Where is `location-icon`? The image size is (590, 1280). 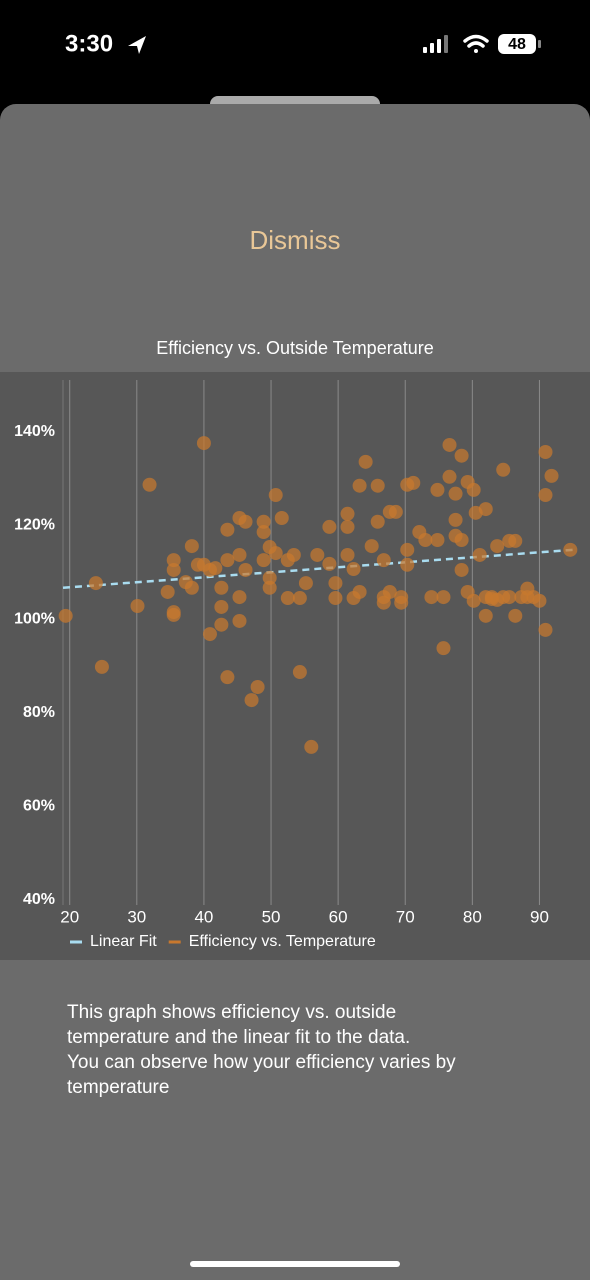
location-icon is located at coordinates (137, 45).